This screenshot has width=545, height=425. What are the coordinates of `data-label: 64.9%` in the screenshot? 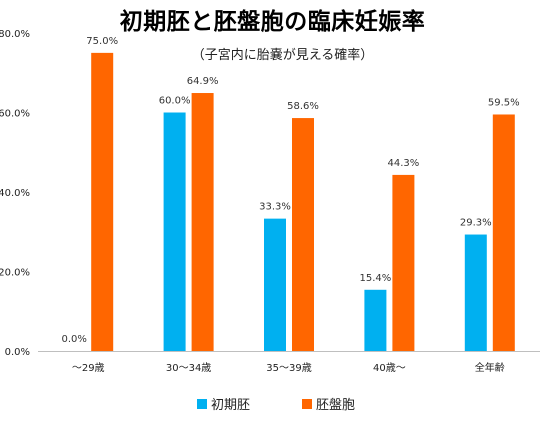 It's located at (203, 81).